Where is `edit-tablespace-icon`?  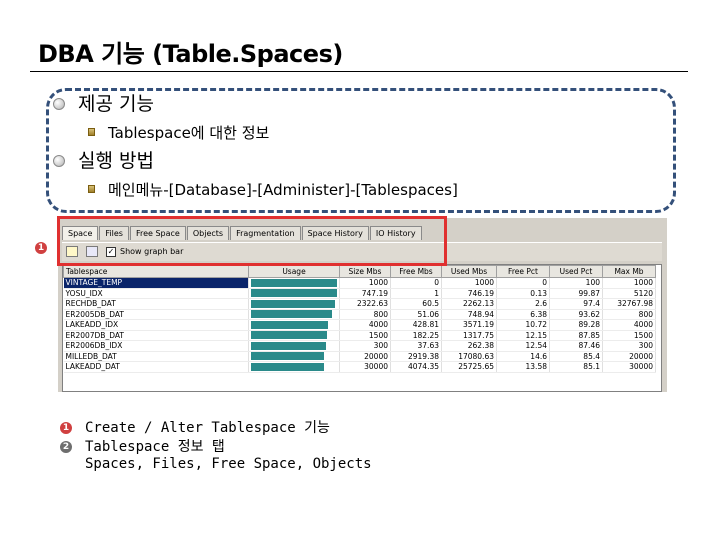 edit-tablespace-icon is located at coordinates (92, 251).